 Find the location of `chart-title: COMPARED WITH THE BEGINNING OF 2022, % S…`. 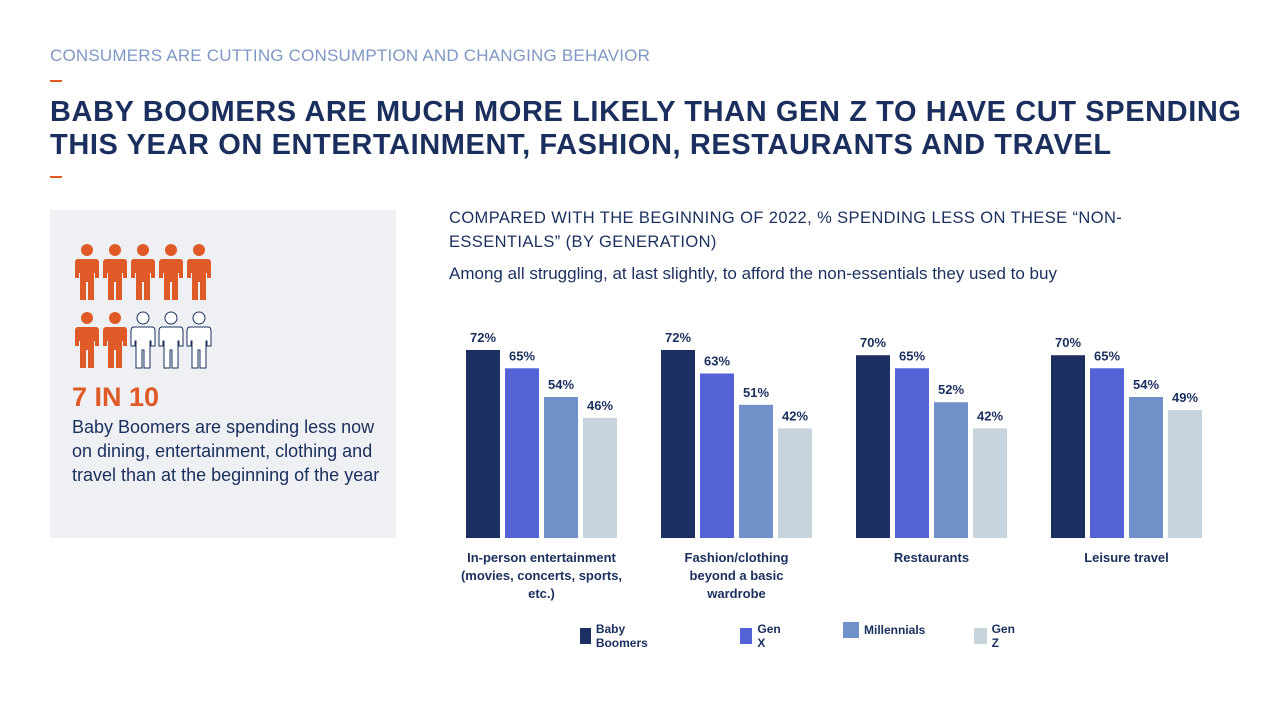

chart-title: COMPARED WITH THE BEGINNING OF 2022, % S… is located at coordinates (786, 230).